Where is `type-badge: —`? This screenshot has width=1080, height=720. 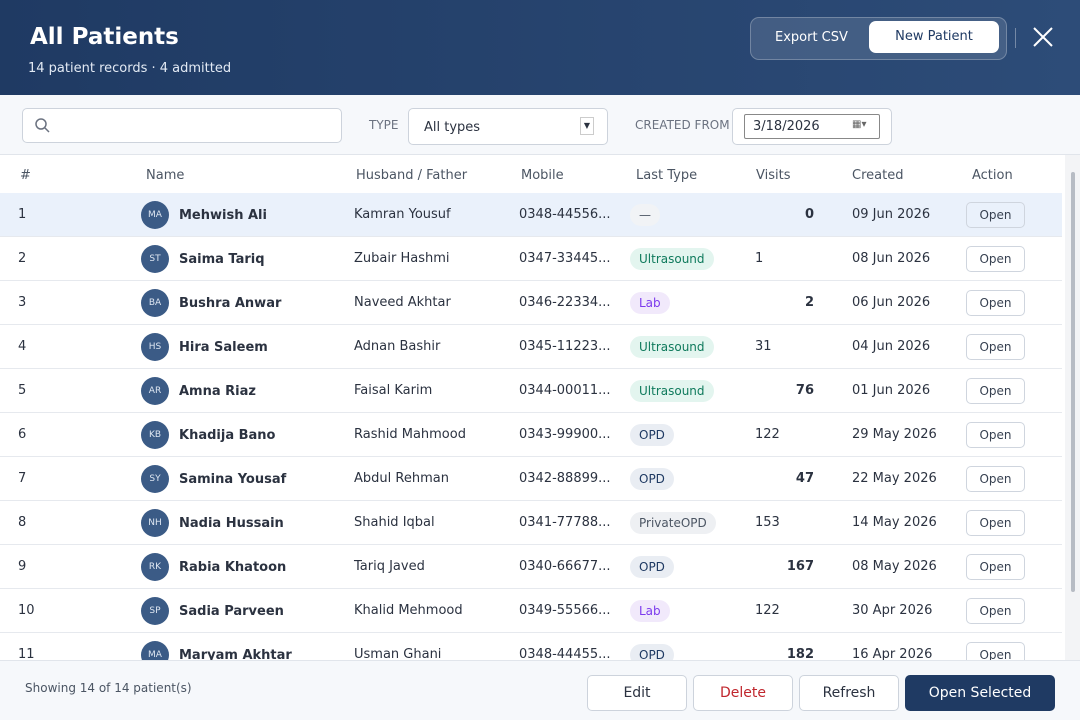 type-badge: — is located at coordinates (645, 215).